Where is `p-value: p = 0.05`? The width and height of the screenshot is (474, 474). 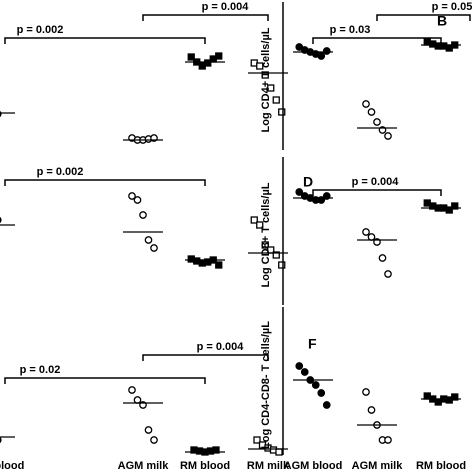 p-value: p = 0.05 is located at coordinates (452, 7).